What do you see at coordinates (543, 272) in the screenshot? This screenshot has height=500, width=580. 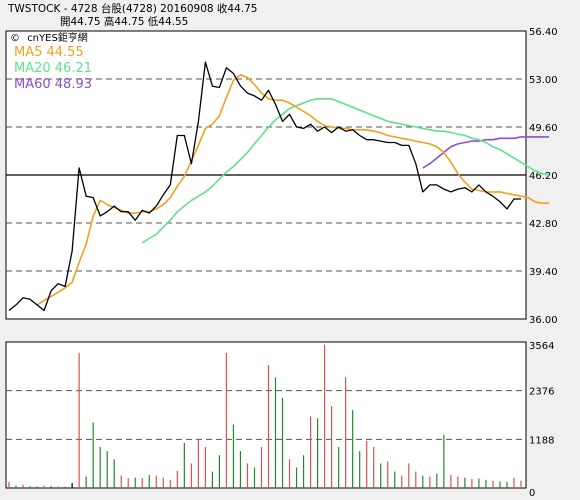 I see `price-tick-label: 39.40` at bounding box center [543, 272].